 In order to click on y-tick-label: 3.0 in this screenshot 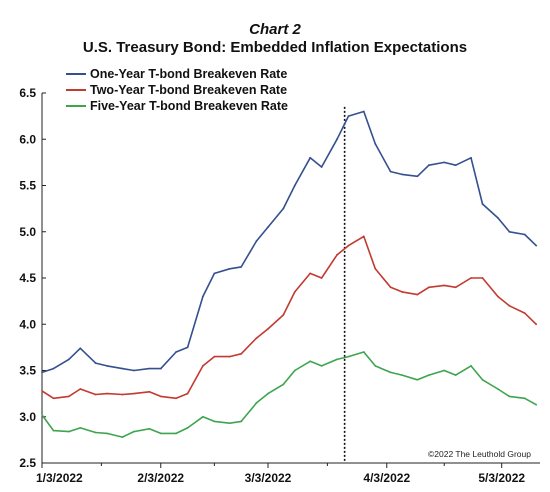, I will do `click(27, 417)`.